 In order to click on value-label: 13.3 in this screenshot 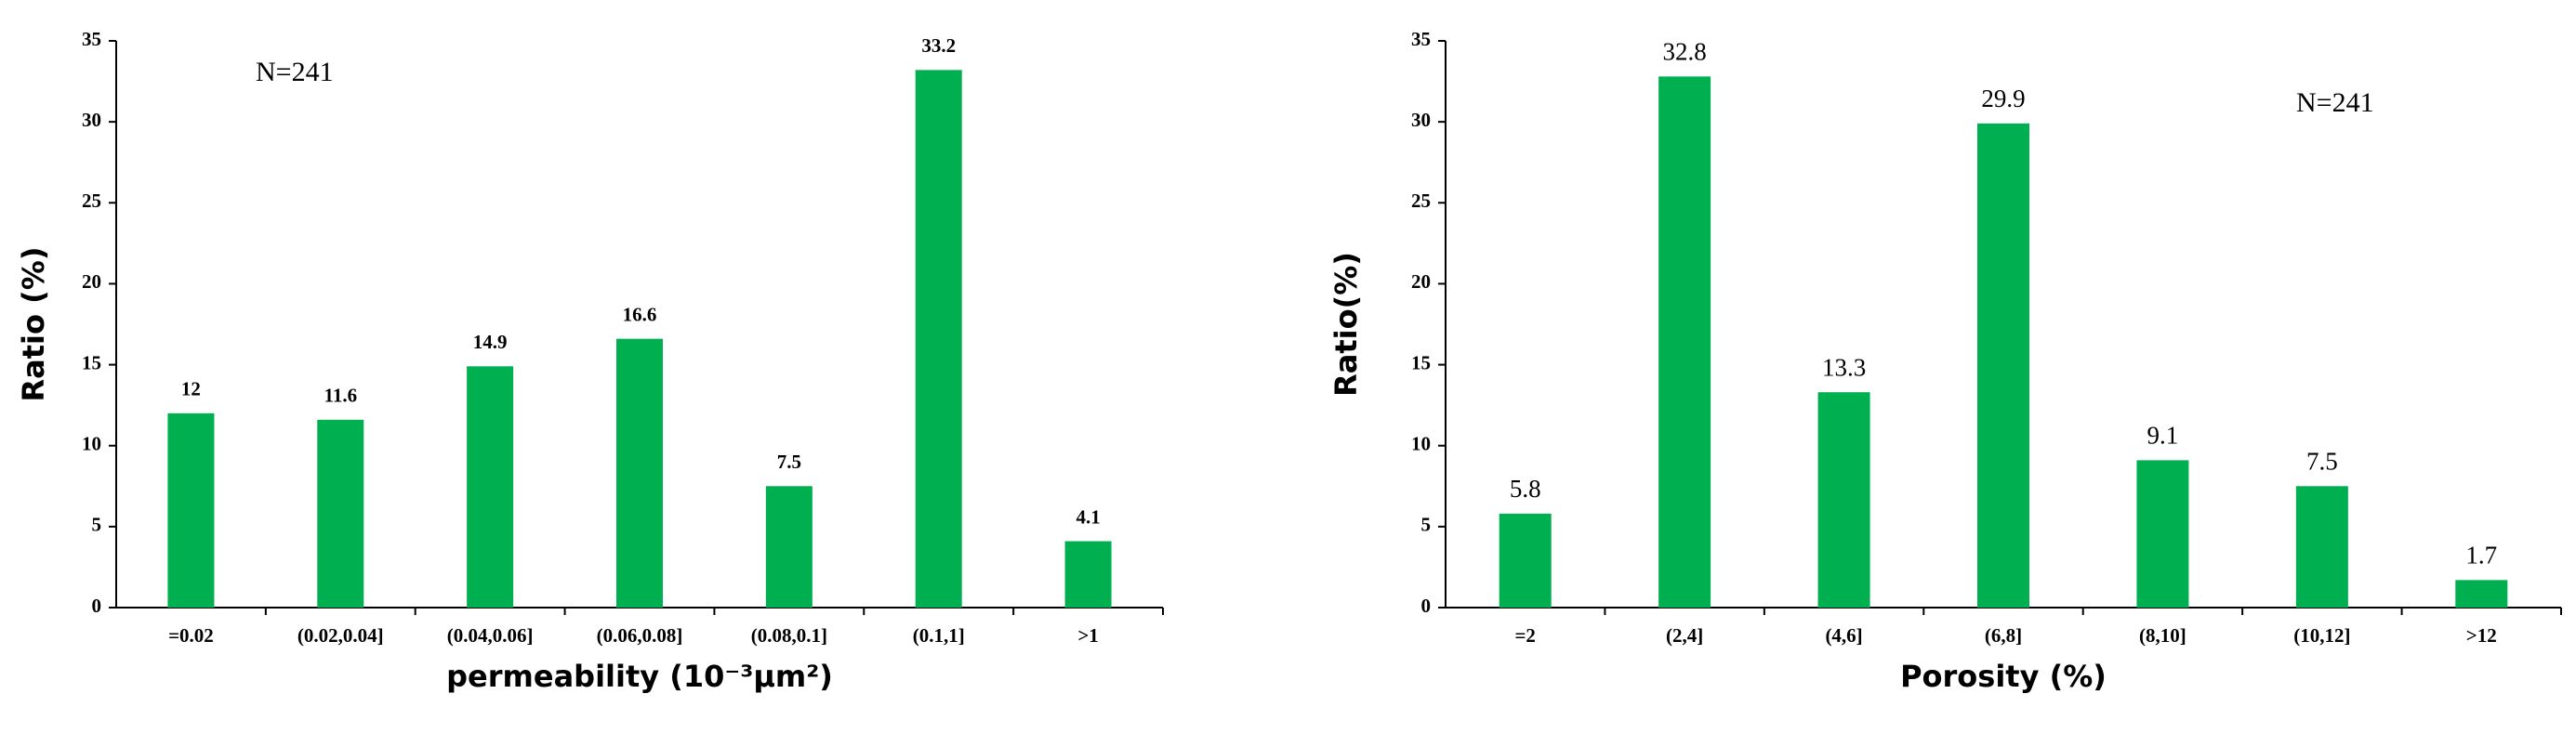, I will do `click(1844, 367)`.